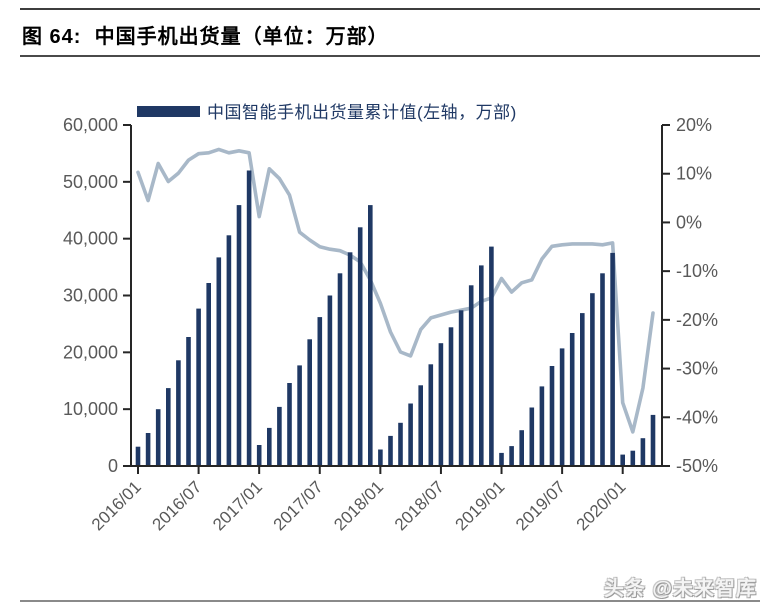 This screenshot has height=608, width=780. What do you see at coordinates (390, 9) in the screenshot?
I see `top-rule` at bounding box center [390, 9].